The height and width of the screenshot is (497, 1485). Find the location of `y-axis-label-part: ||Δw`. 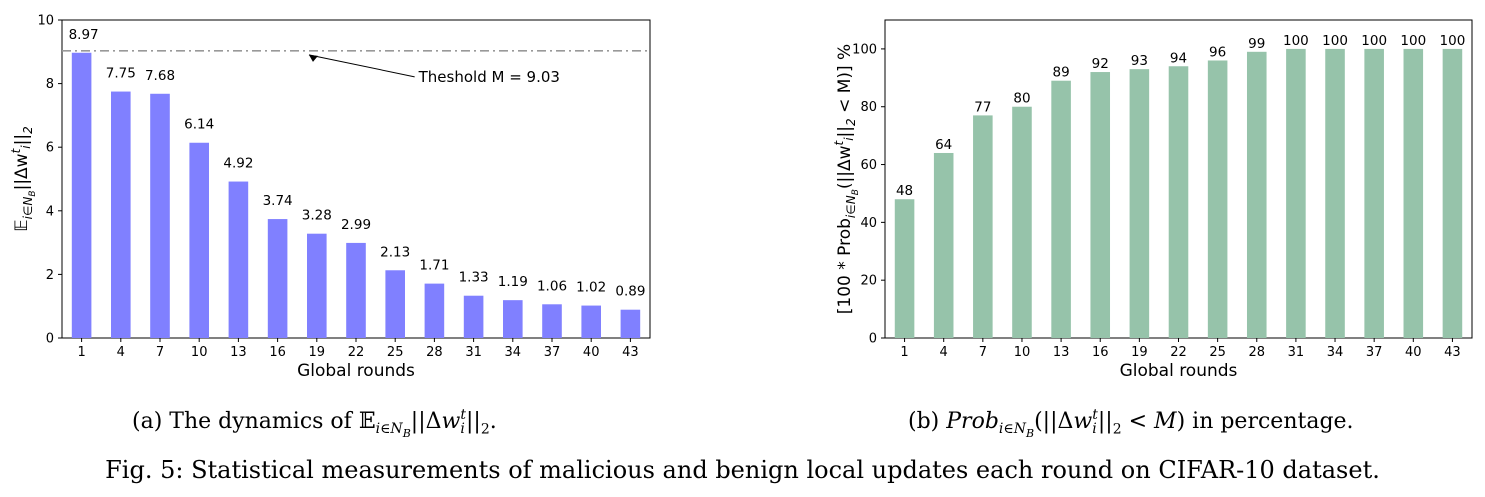

y-axis-label-part: ||Δw is located at coordinates (22, 171).